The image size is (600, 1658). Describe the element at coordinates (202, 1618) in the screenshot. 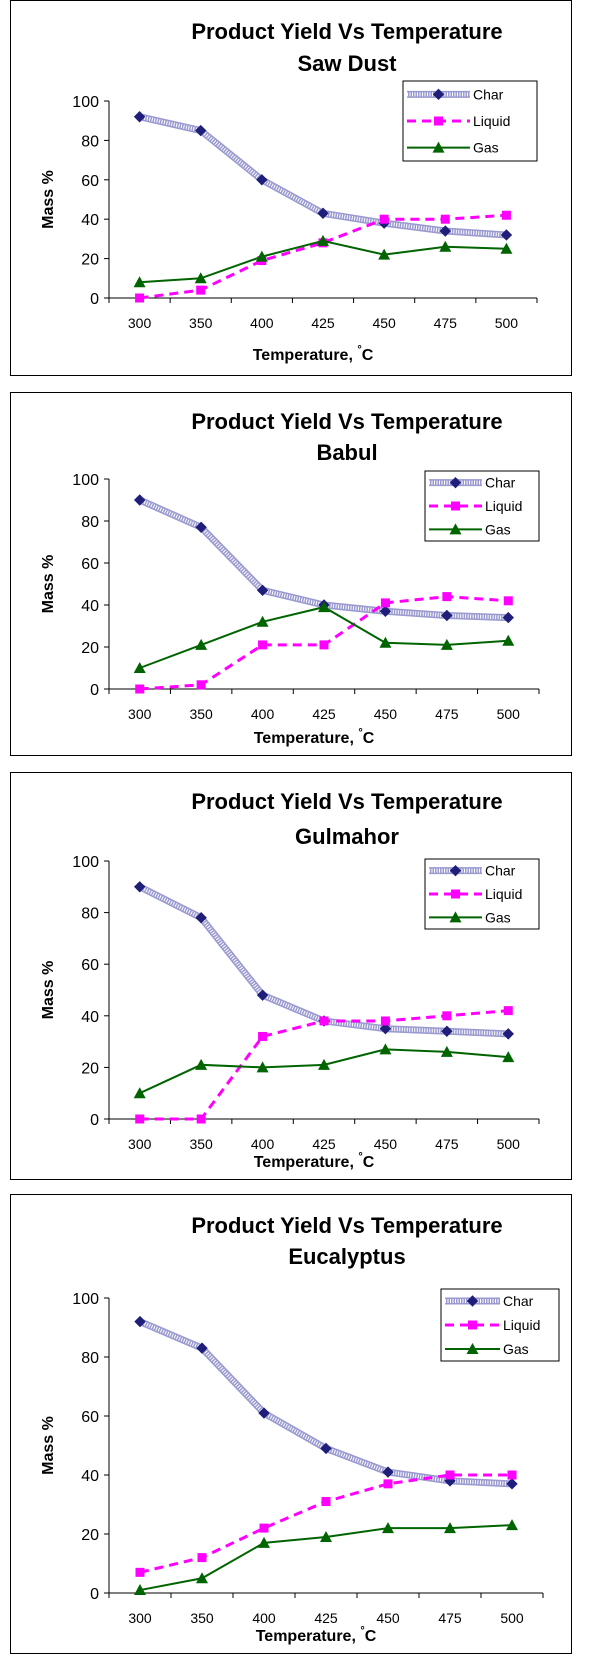

I see `x-tick-label: 350` at that location.